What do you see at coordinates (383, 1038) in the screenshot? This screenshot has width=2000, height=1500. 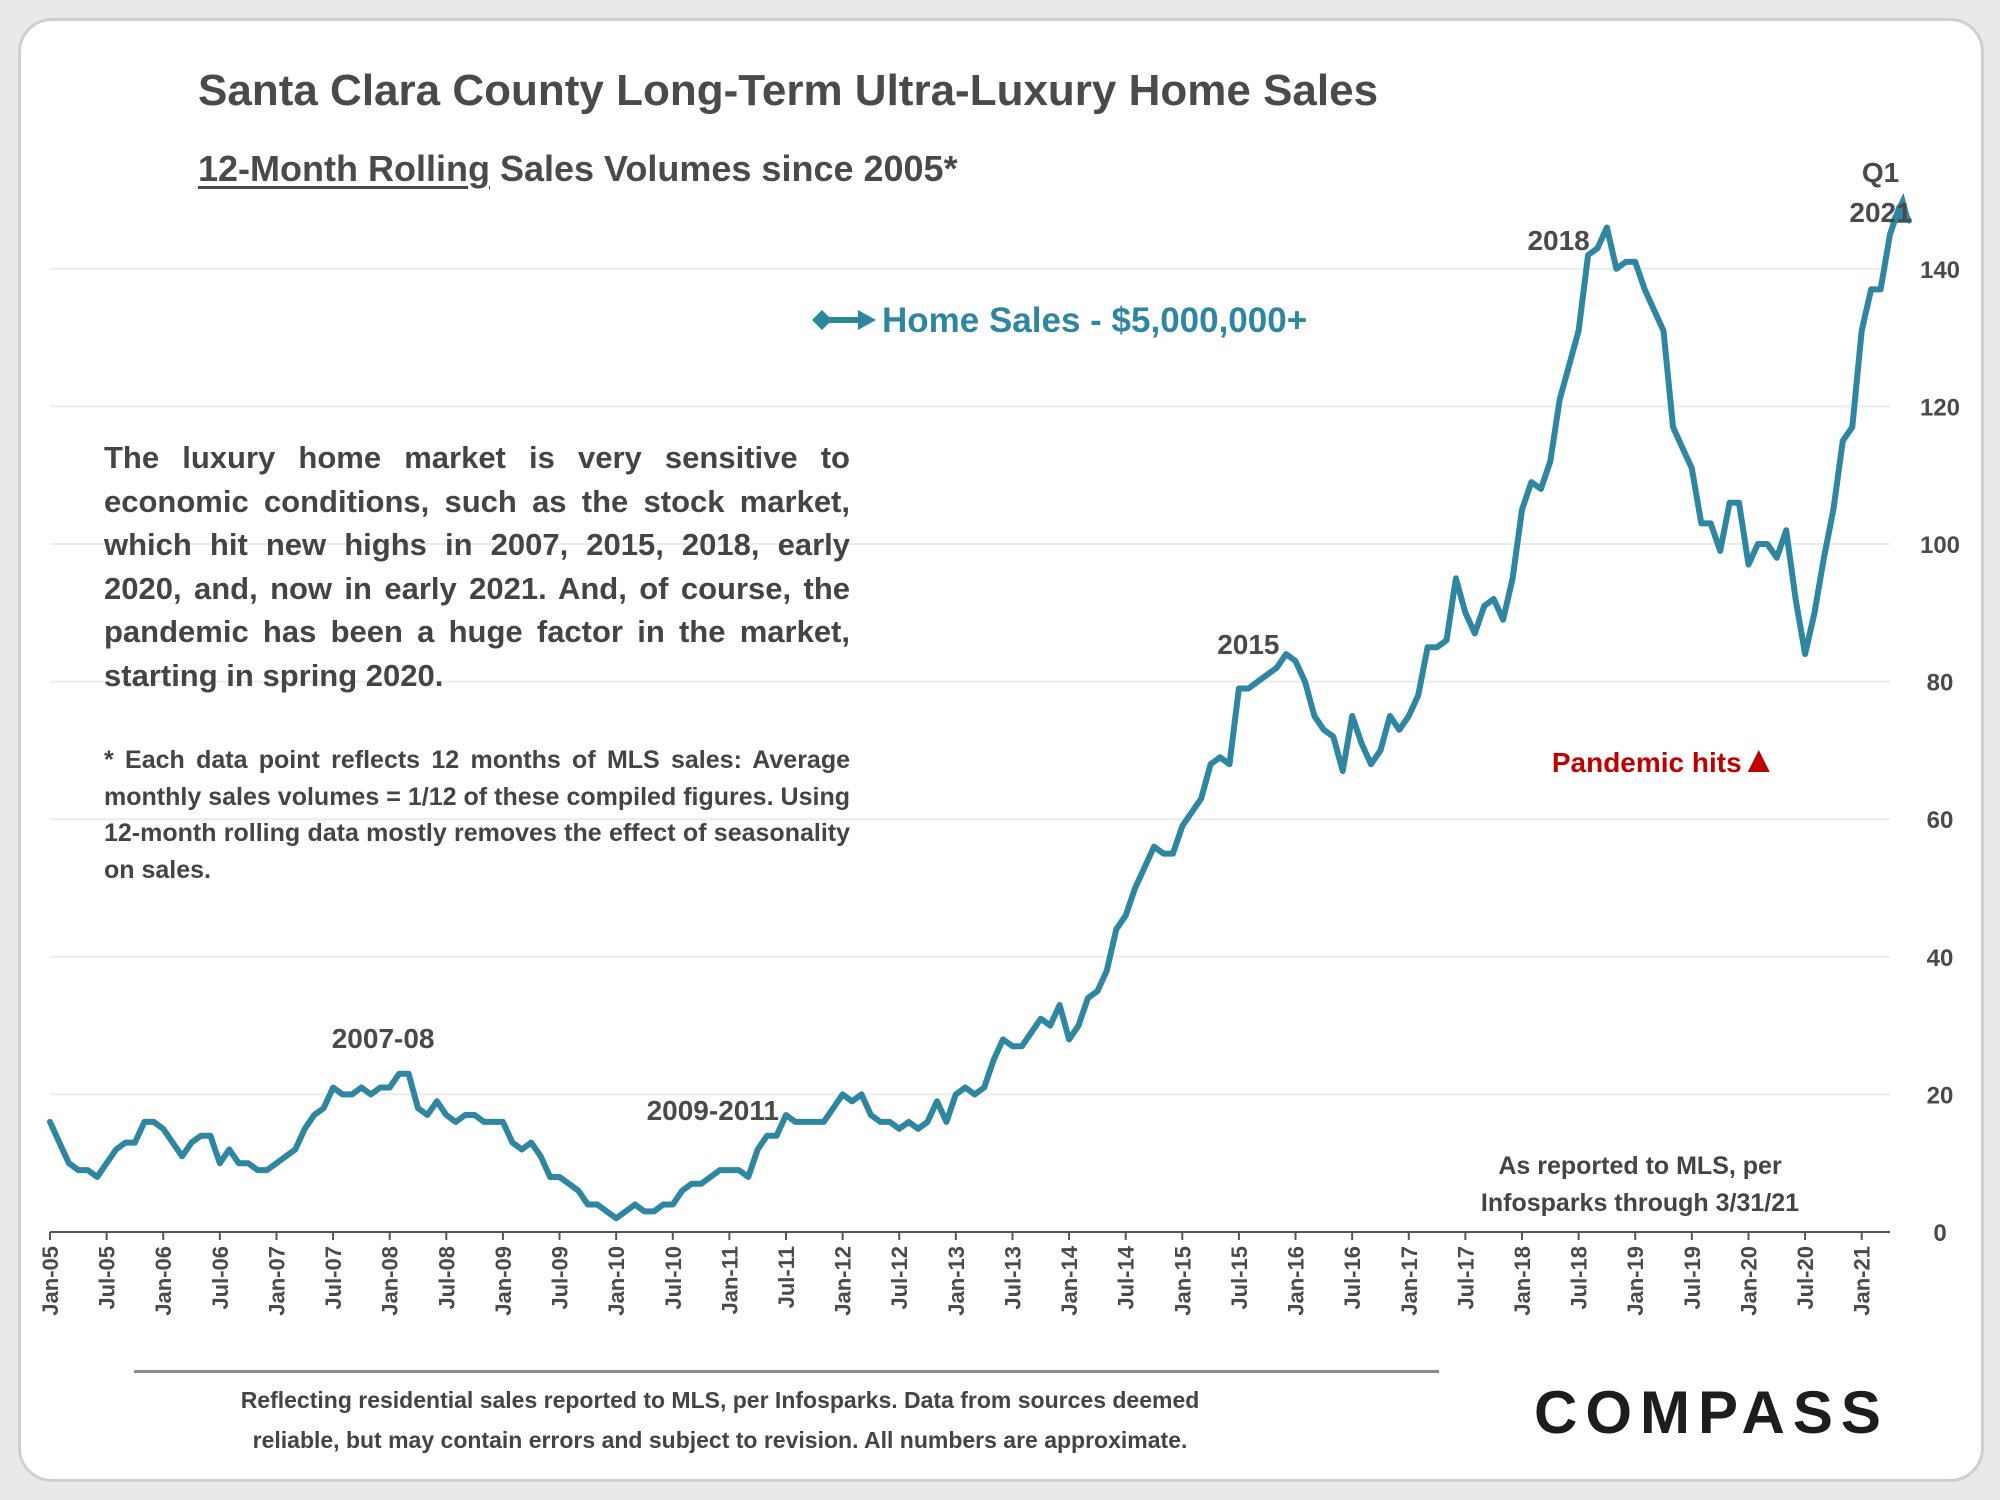 I see `peak-annotation: 2007-08` at bounding box center [383, 1038].